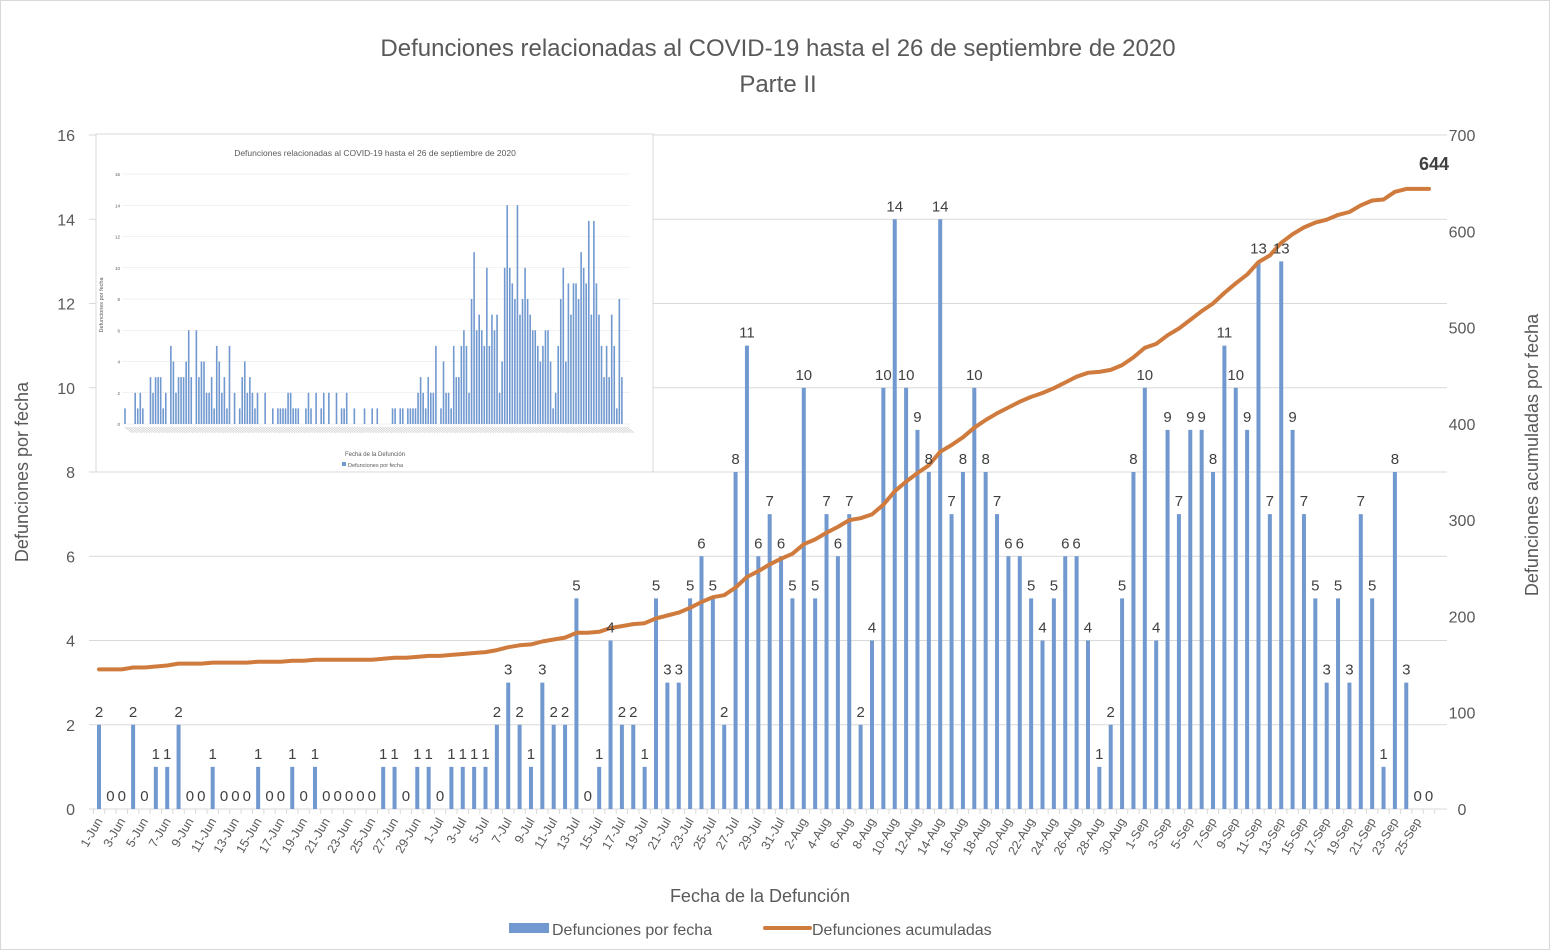 Image resolution: width=1550 pixels, height=950 pixels. I want to click on bar-data-label: 13, so click(1258, 248).